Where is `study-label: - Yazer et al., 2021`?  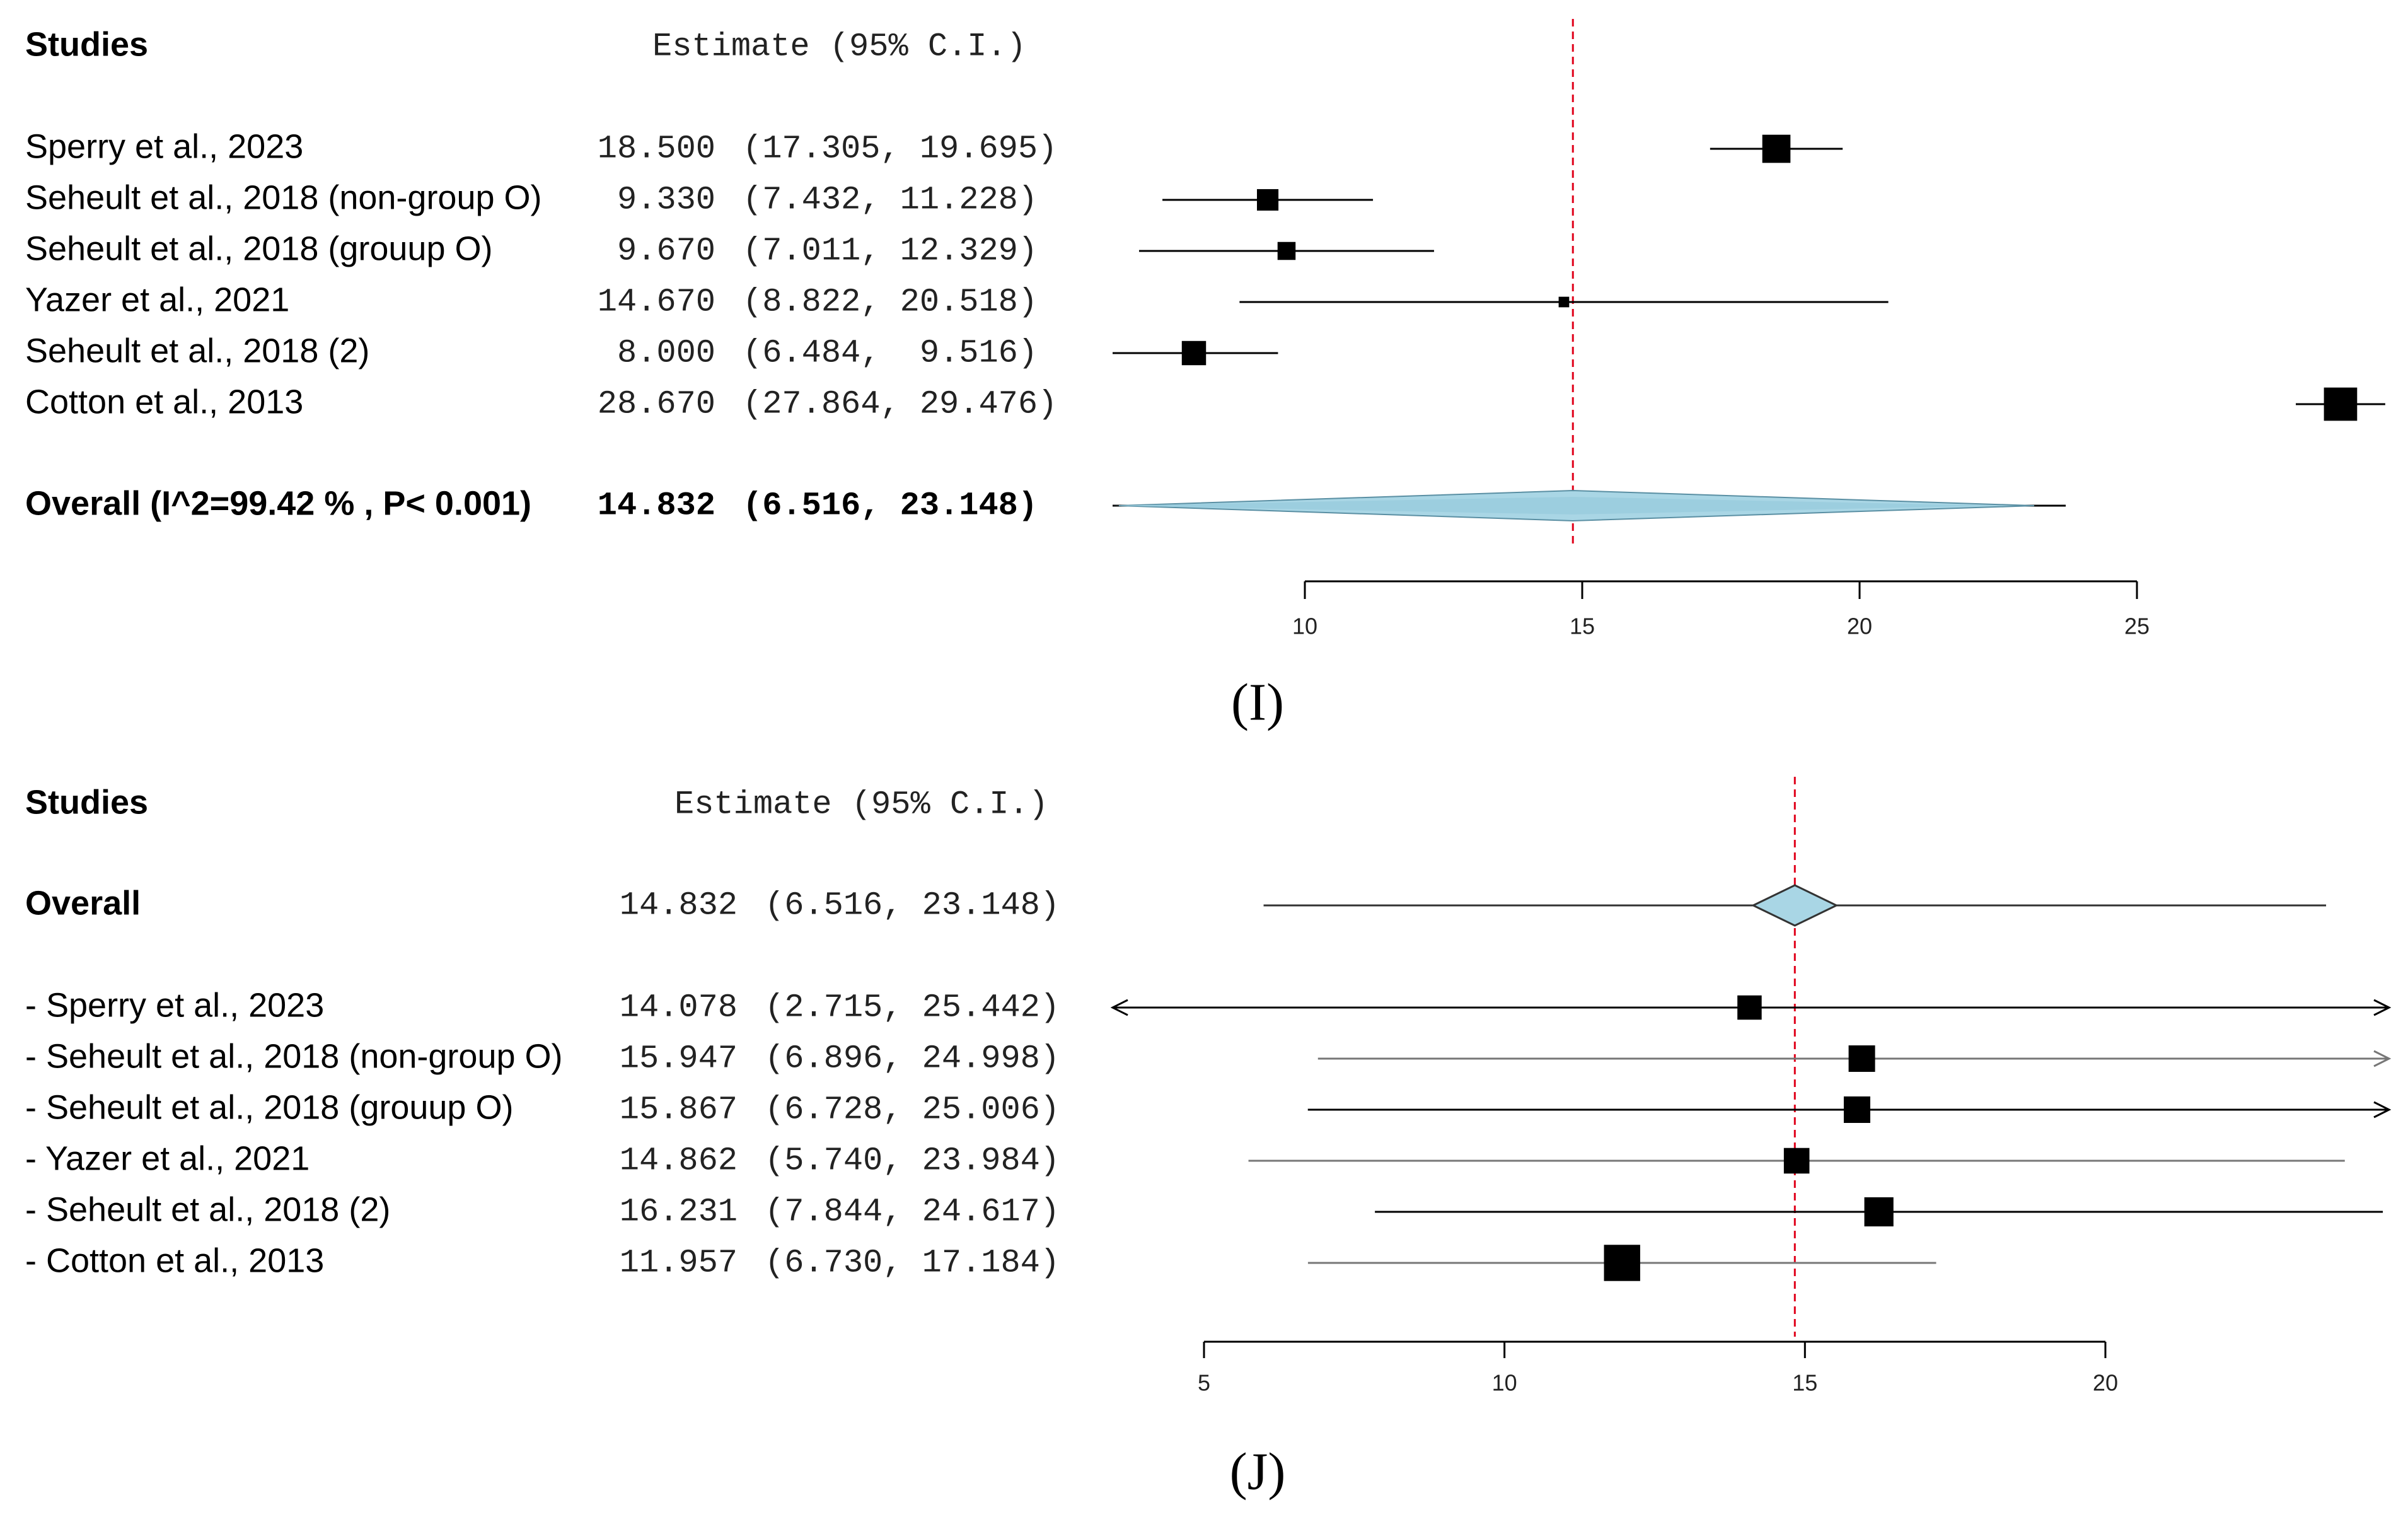 study-label: - Yazer et al., 2021 is located at coordinates (168, 1158).